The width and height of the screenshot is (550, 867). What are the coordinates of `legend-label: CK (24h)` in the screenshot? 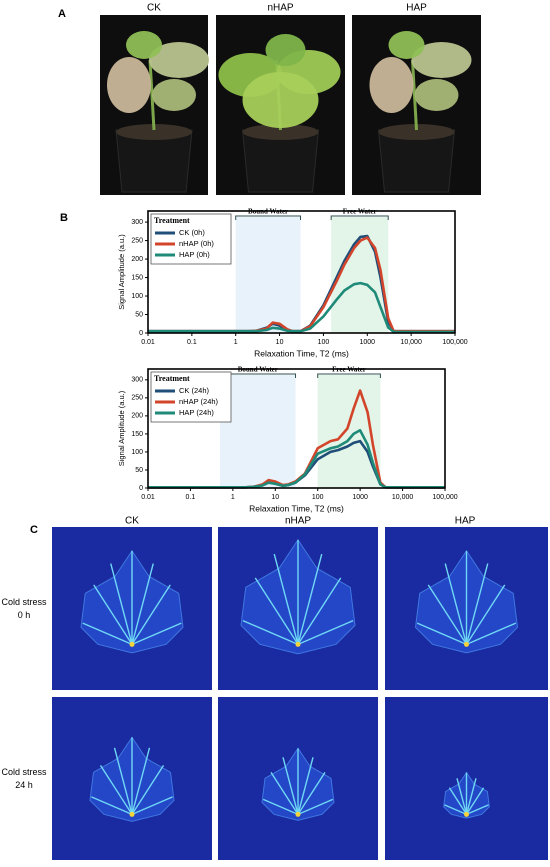 It's located at (194, 390).